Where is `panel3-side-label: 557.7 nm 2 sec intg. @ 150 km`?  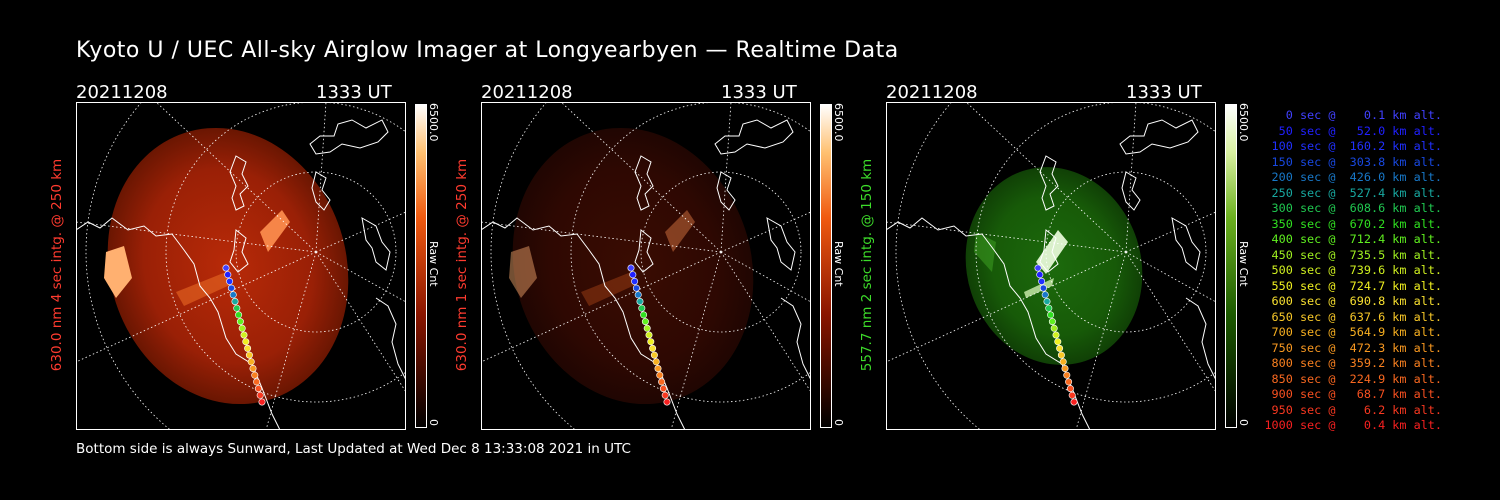
panel3-side-label: 557.7 nm 2 sec intg. @ 150 km is located at coordinates (867, 265).